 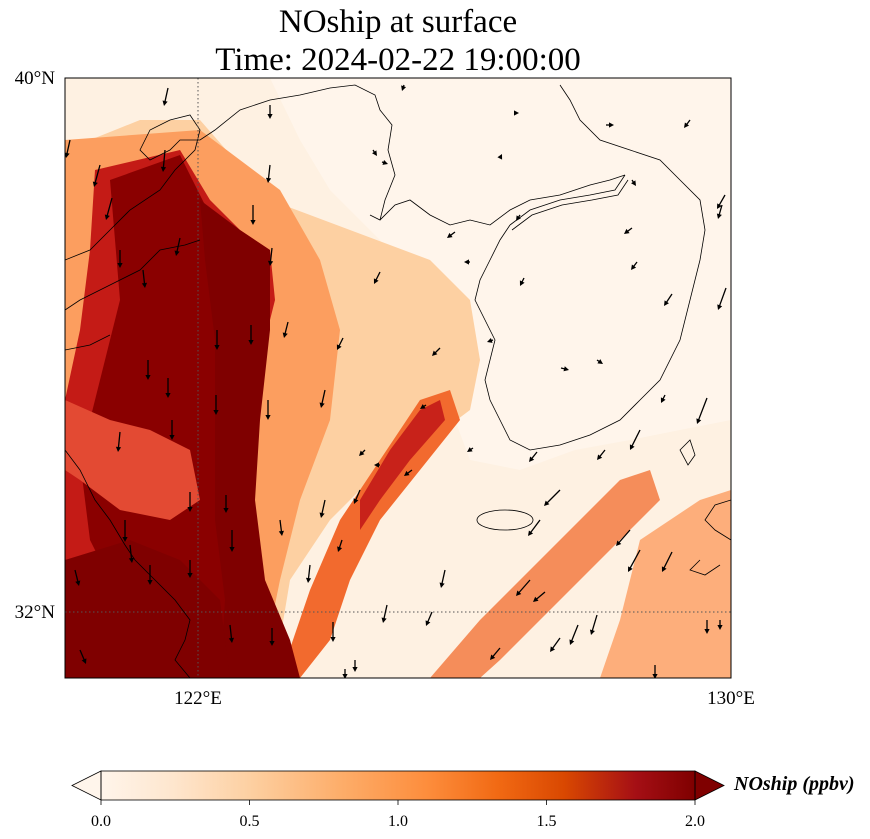 I want to click on coast-korea, so click(x=590, y=267).